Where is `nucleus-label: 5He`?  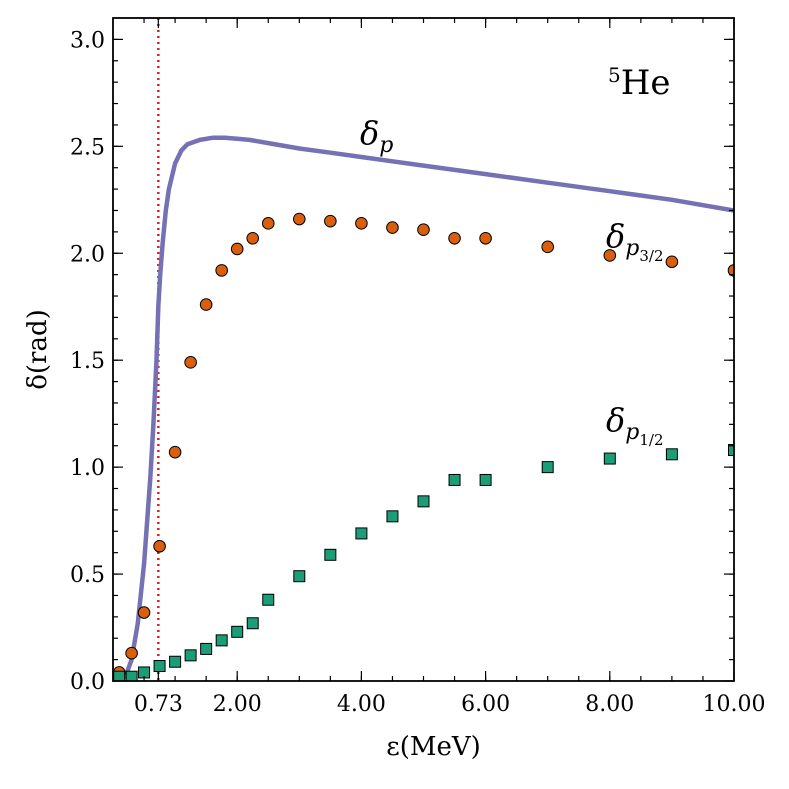
nucleus-label: 5He is located at coordinates (639, 83).